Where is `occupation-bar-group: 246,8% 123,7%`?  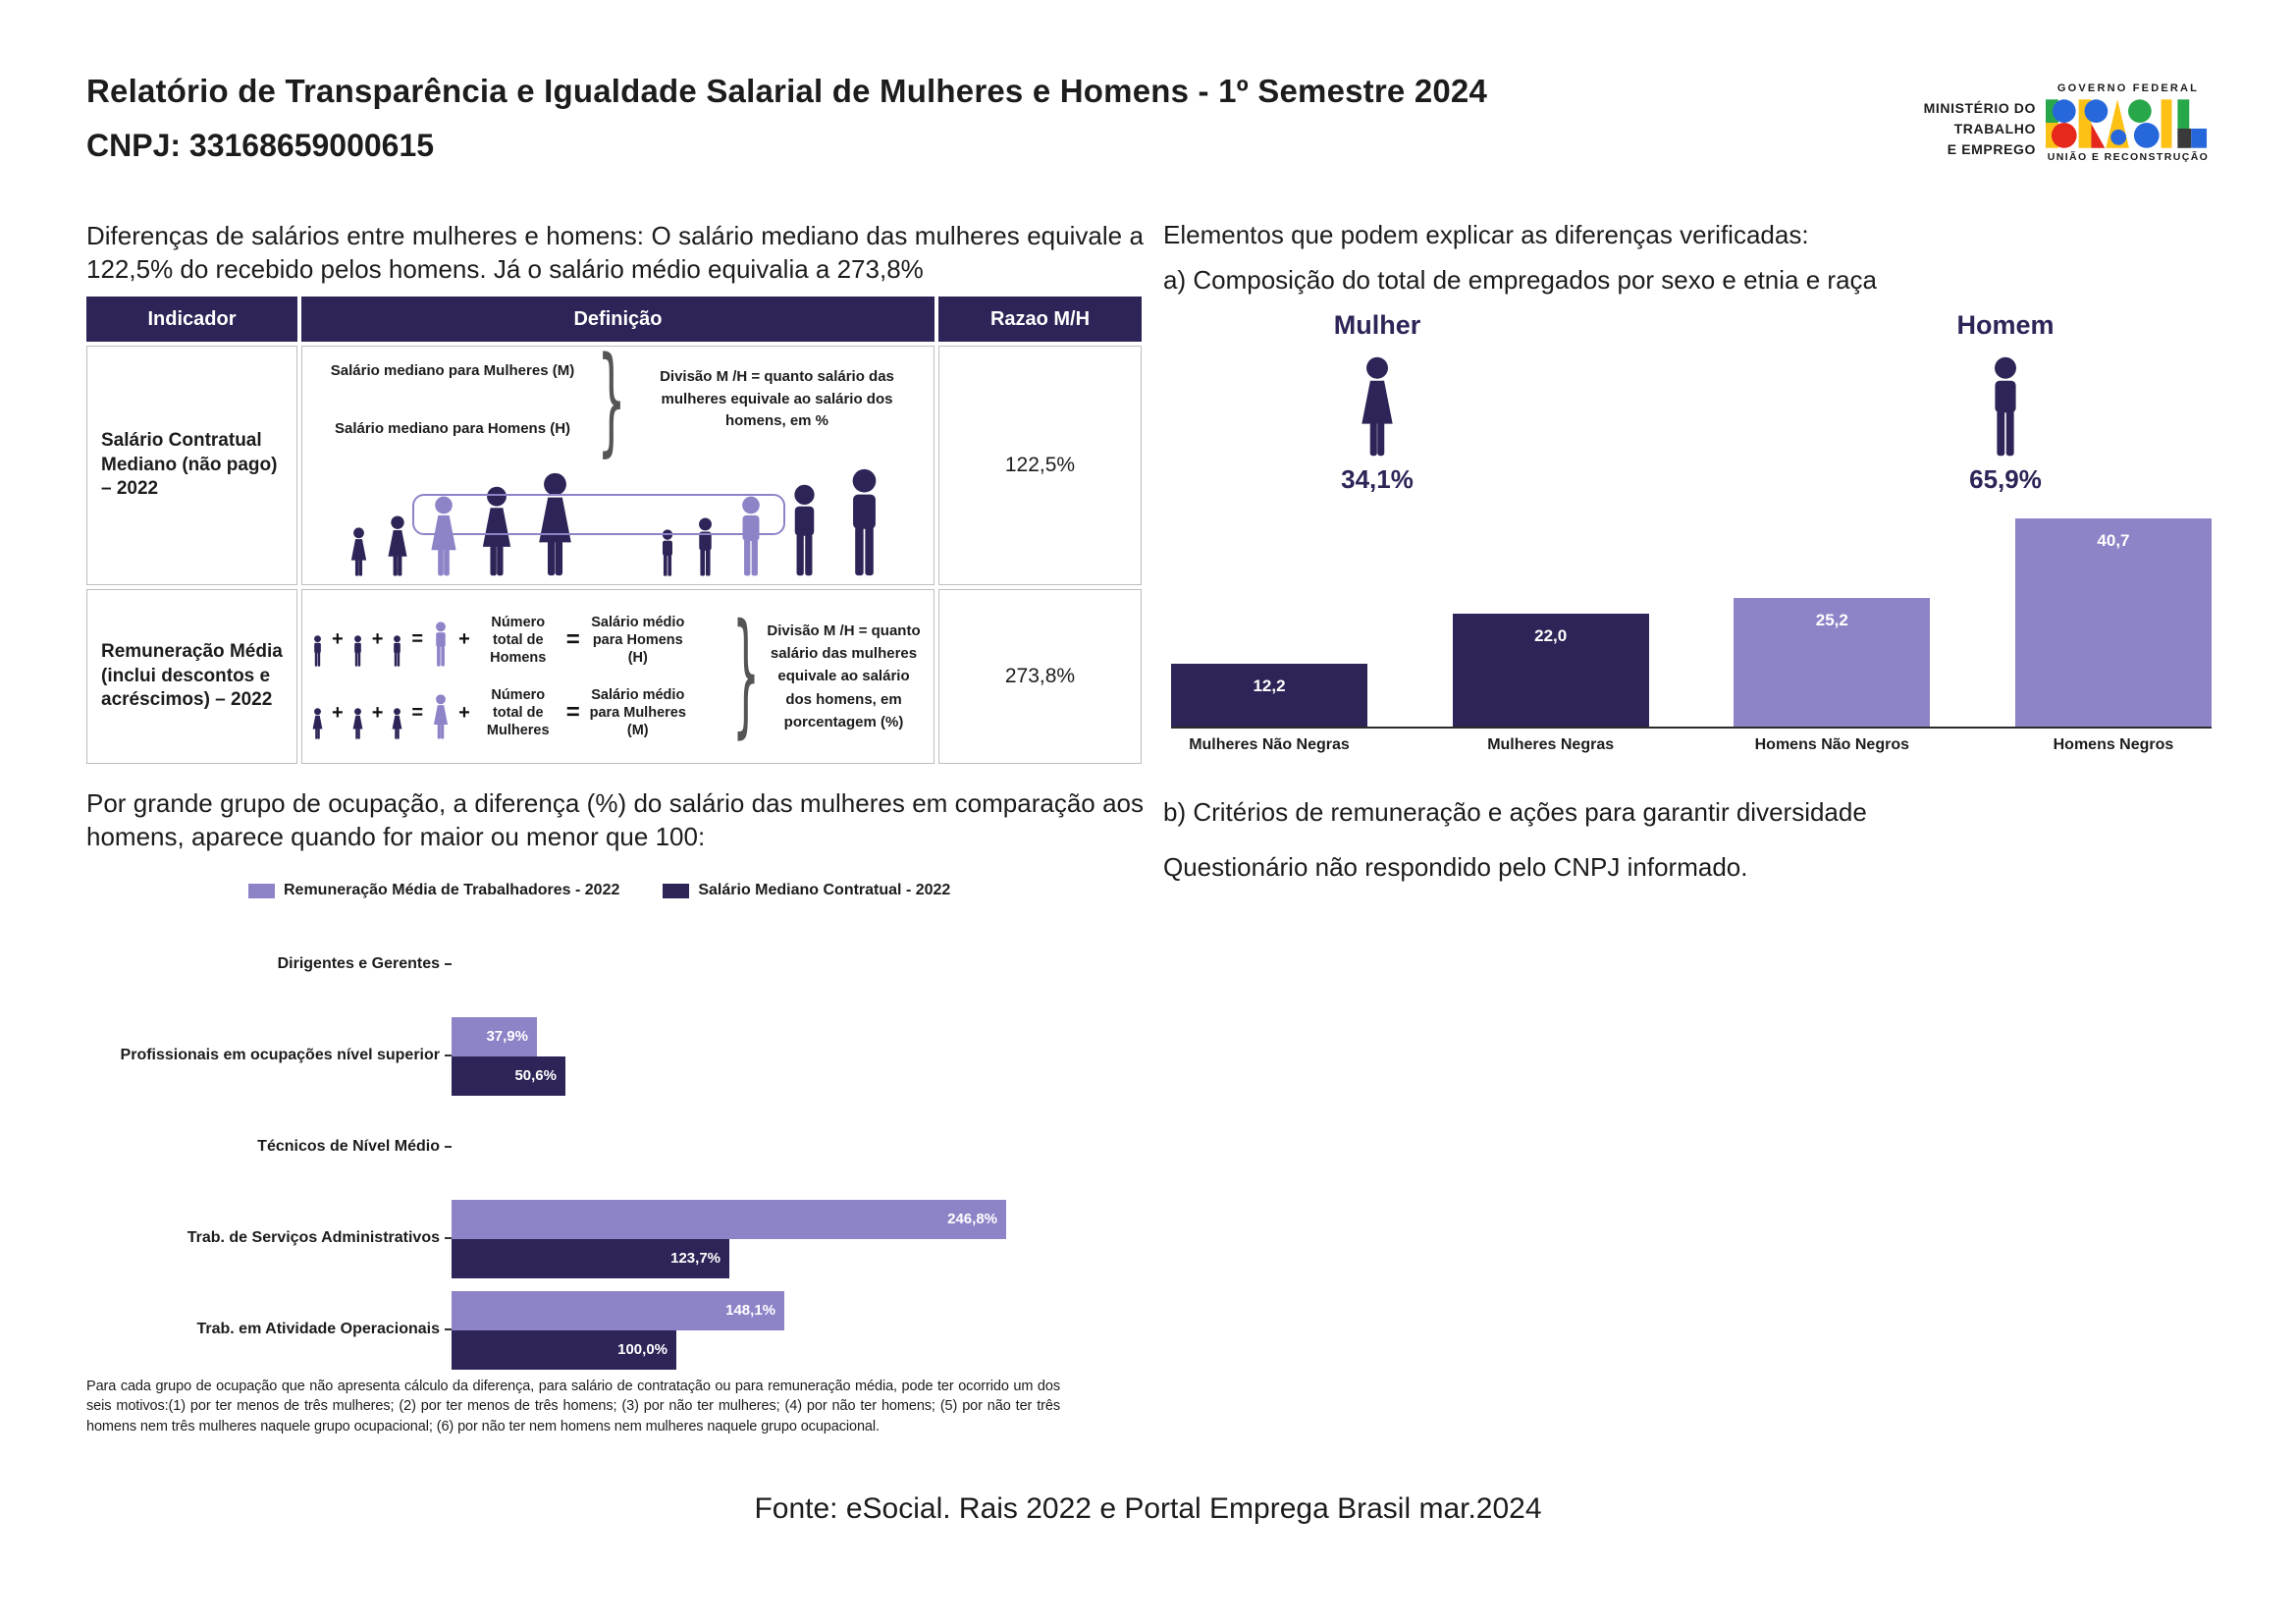 occupation-bar-group: 246,8% 123,7% is located at coordinates (729, 1238).